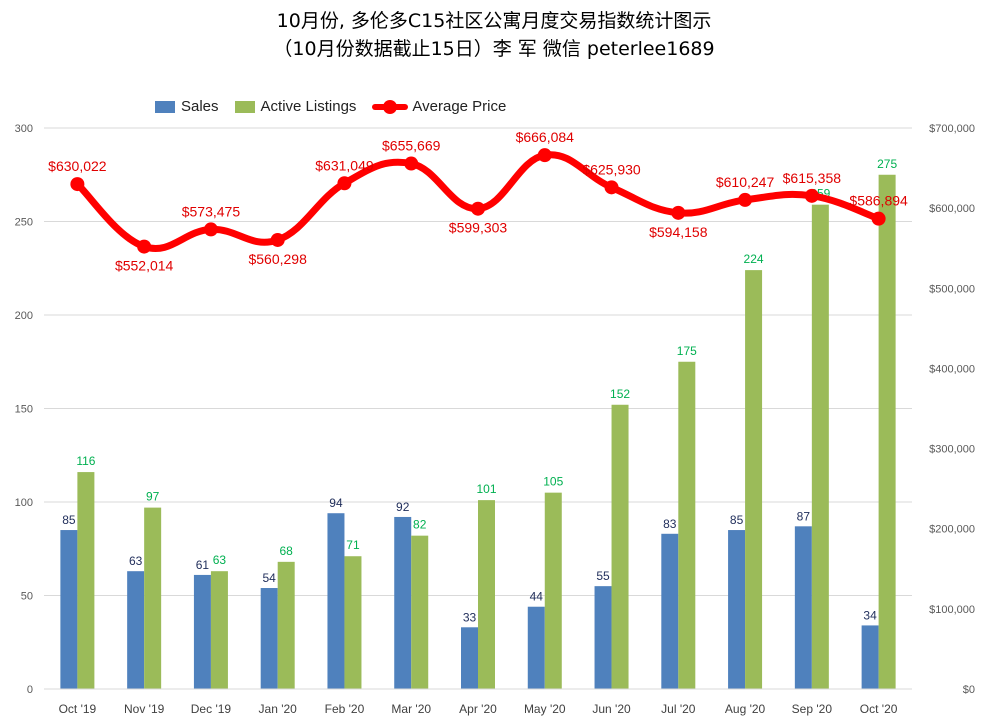  I want to click on bar-label-active-listings: 82, so click(420, 525).